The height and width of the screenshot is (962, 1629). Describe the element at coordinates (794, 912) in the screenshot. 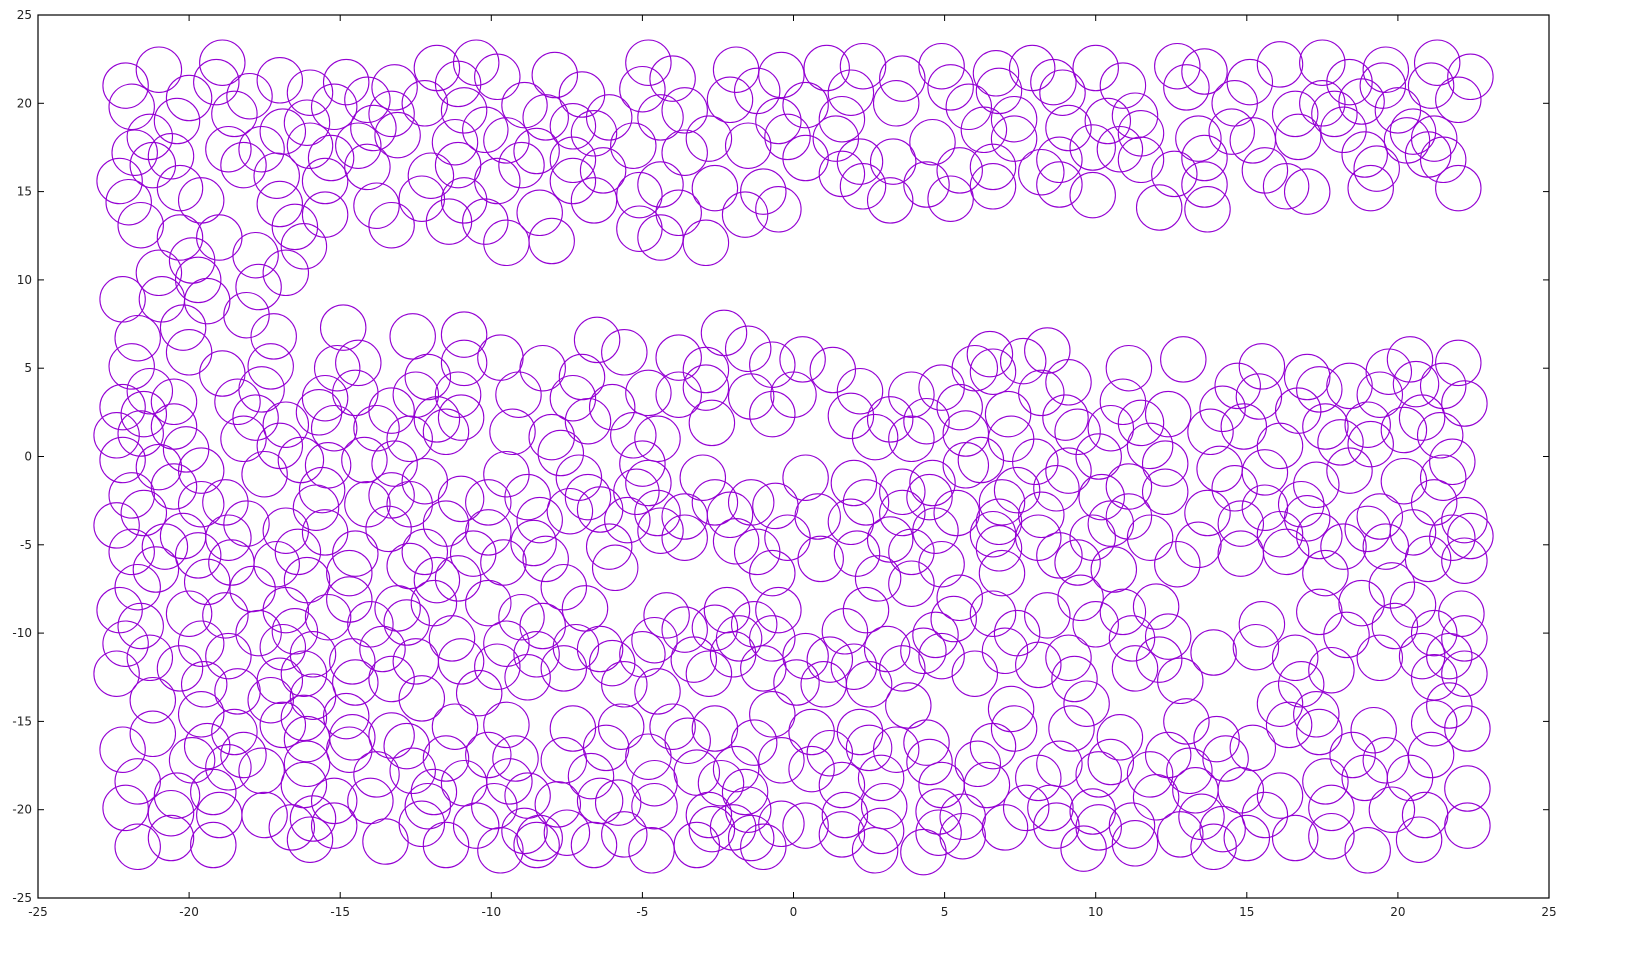

I see `x-tick-label: 0` at that location.